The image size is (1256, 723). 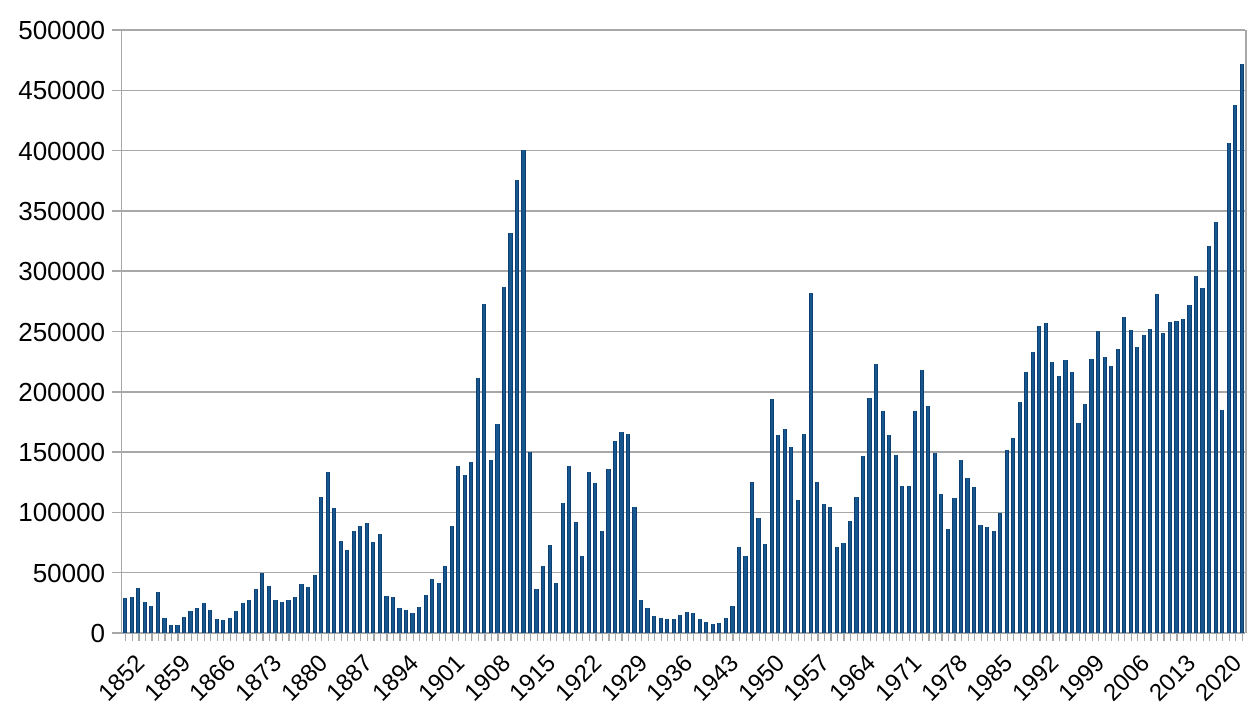 I want to click on bar-1969, so click(x=889, y=533).